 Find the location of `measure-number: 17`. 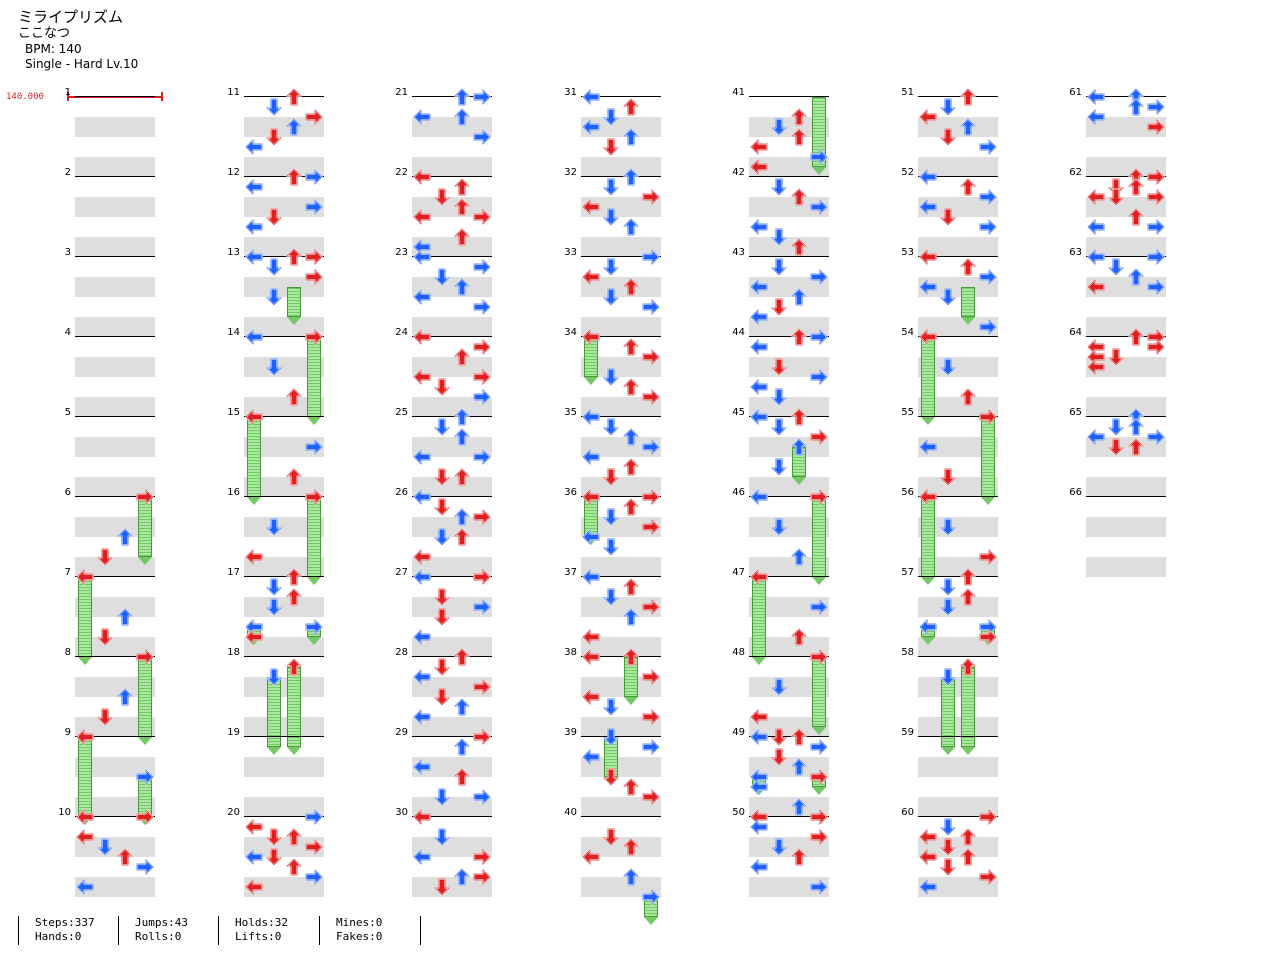

measure-number: 17 is located at coordinates (233, 572).